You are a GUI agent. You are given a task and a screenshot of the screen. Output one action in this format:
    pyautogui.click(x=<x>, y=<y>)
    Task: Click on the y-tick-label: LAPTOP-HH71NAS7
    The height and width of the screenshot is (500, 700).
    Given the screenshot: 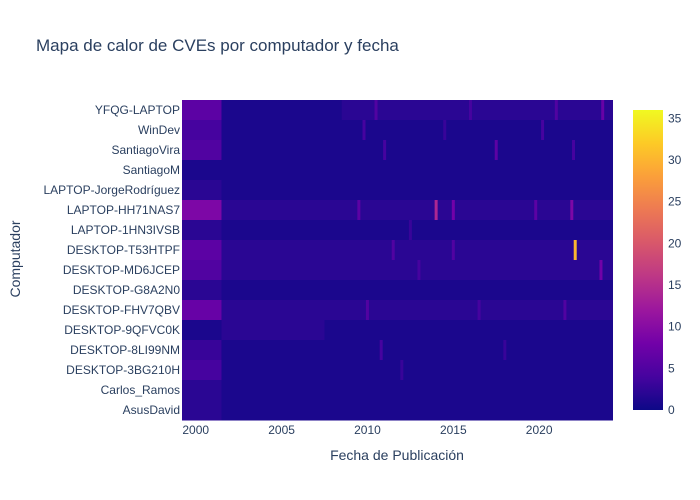 What is the action you would take?
    pyautogui.click(x=123, y=210)
    